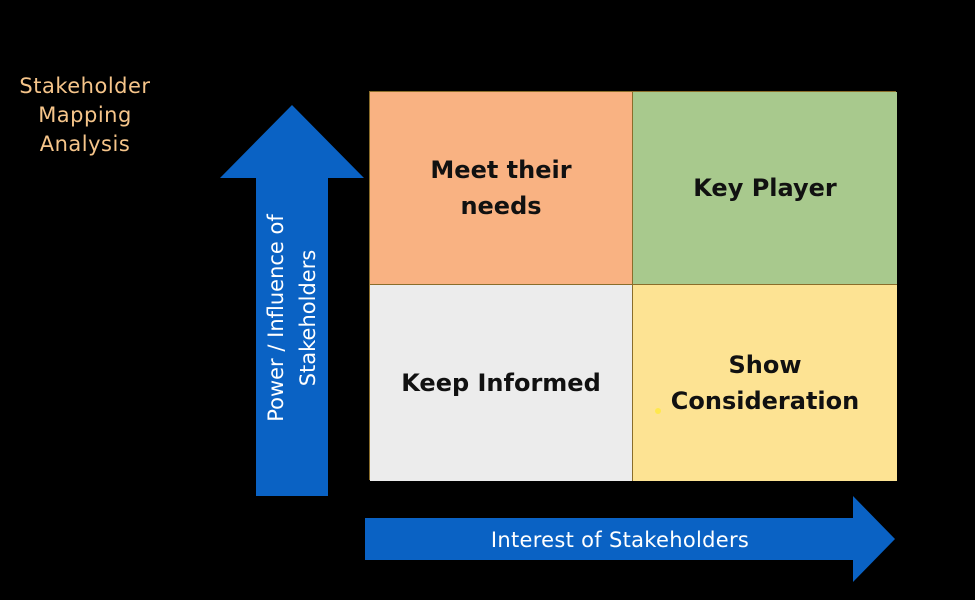  I want to click on quadrant-key-player: Key Player, so click(765, 188).